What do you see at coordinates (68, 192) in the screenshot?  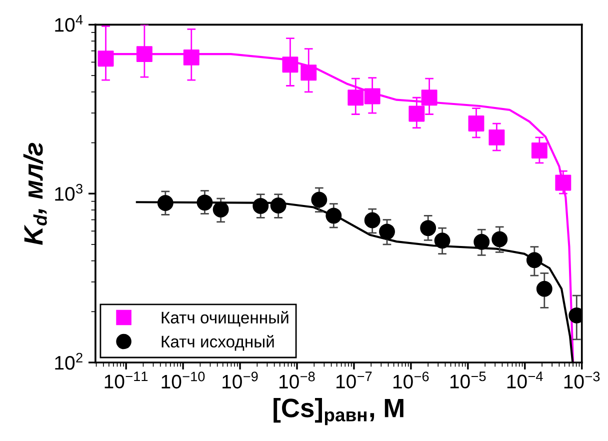 I see `y-tick-label: 10$^{3}$` at bounding box center [68, 192].